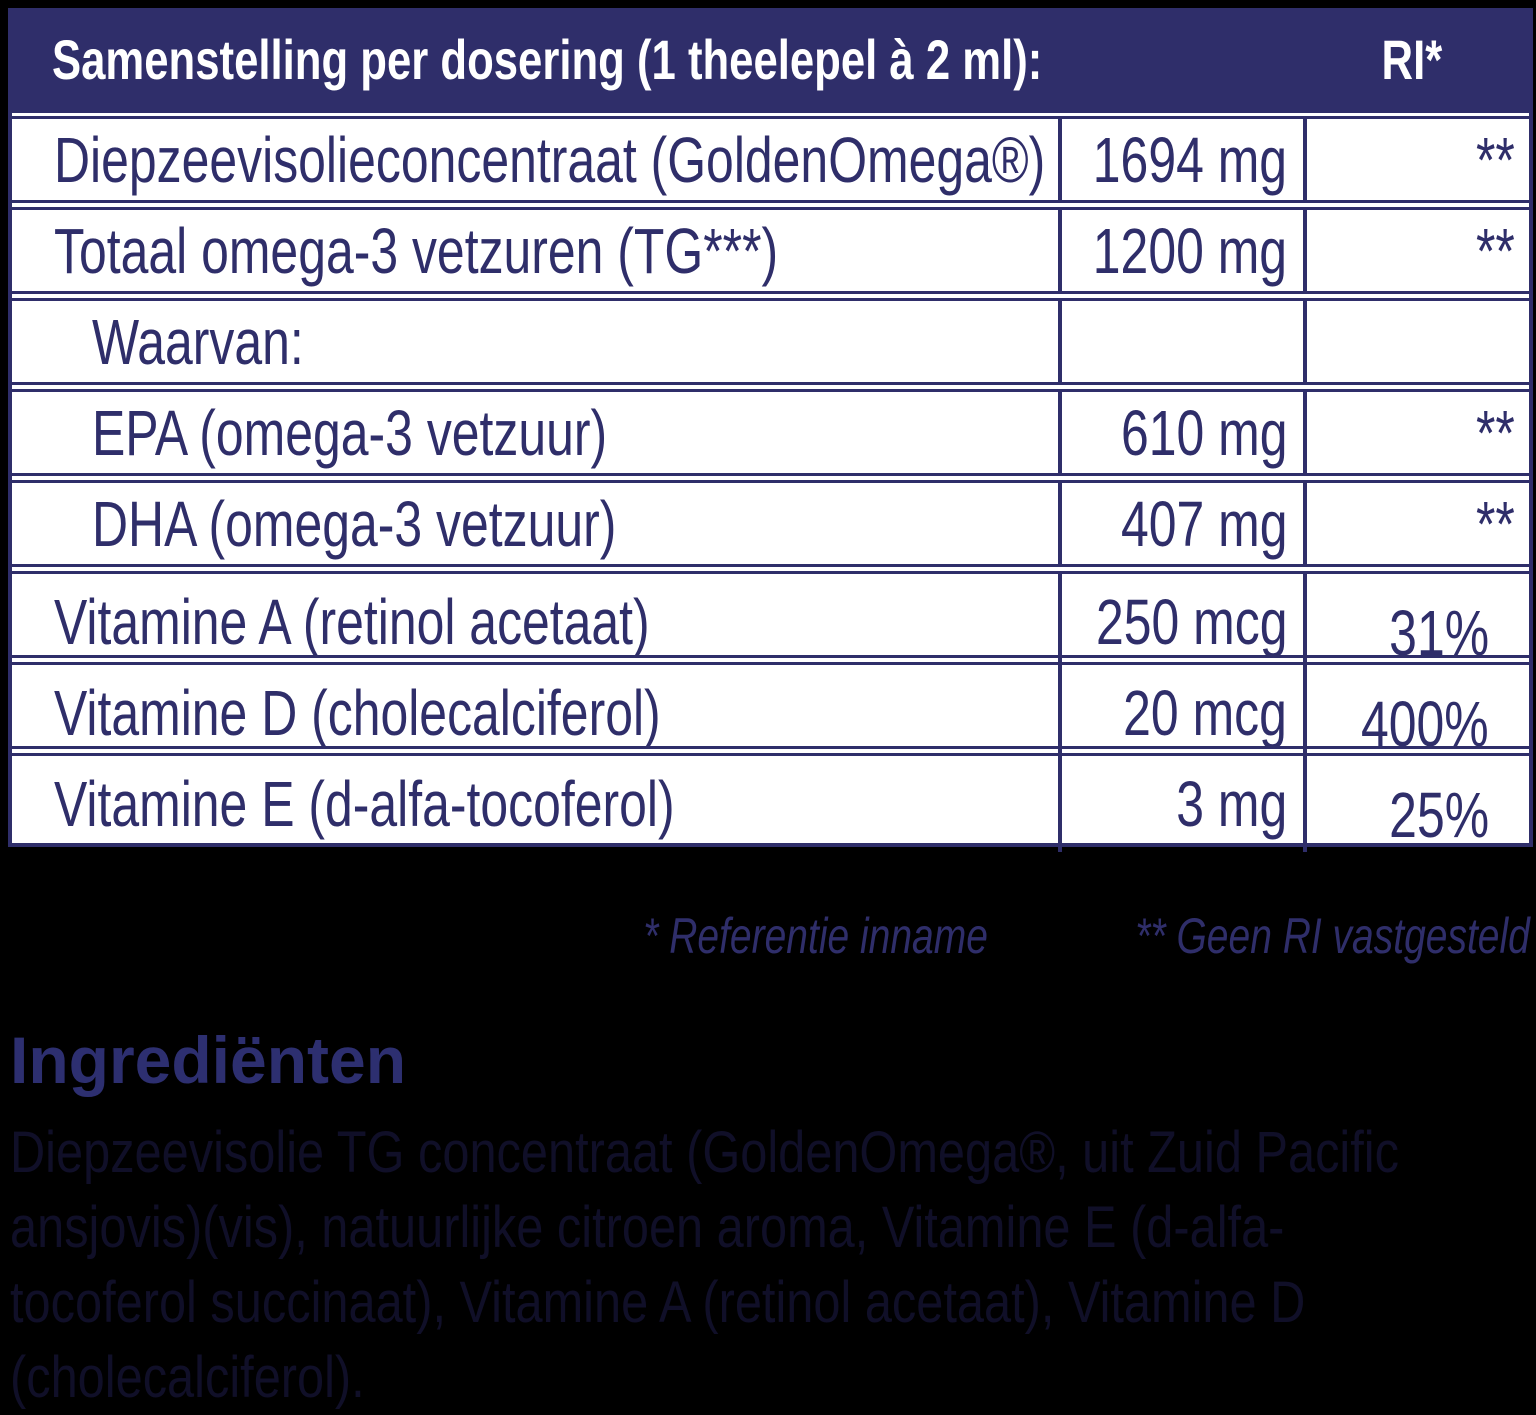  I want to click on table-row: Vitamine E (d-alfa-tocoferol) 3 mg 25%, so click(770, 804).